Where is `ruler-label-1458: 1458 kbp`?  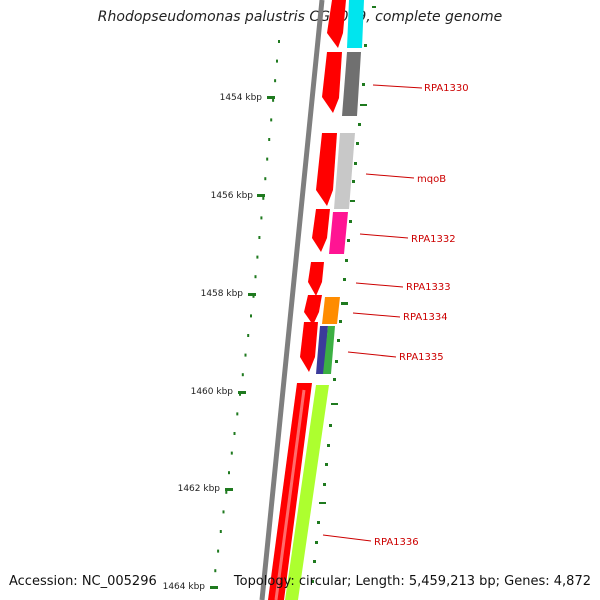
ruler-label-1458: 1458 kbp is located at coordinates (222, 294).